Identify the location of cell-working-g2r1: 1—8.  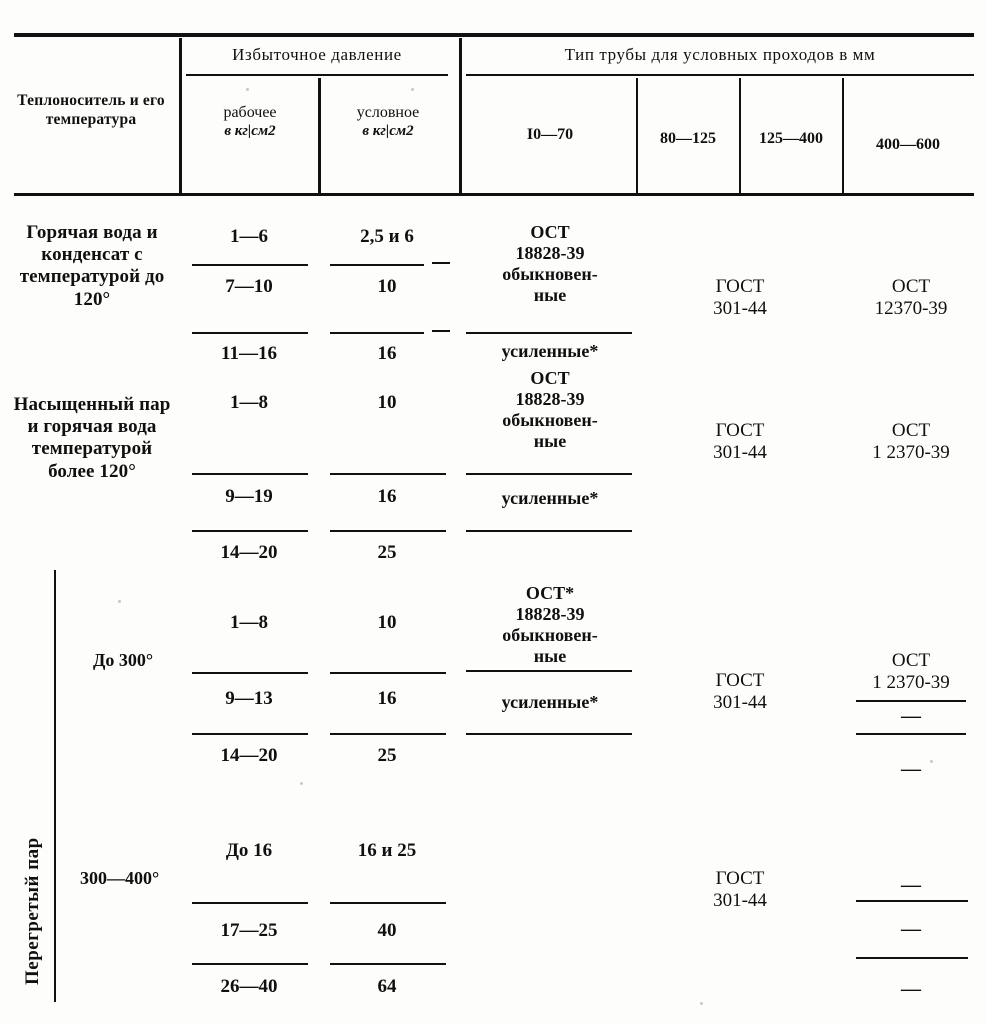
(249, 402).